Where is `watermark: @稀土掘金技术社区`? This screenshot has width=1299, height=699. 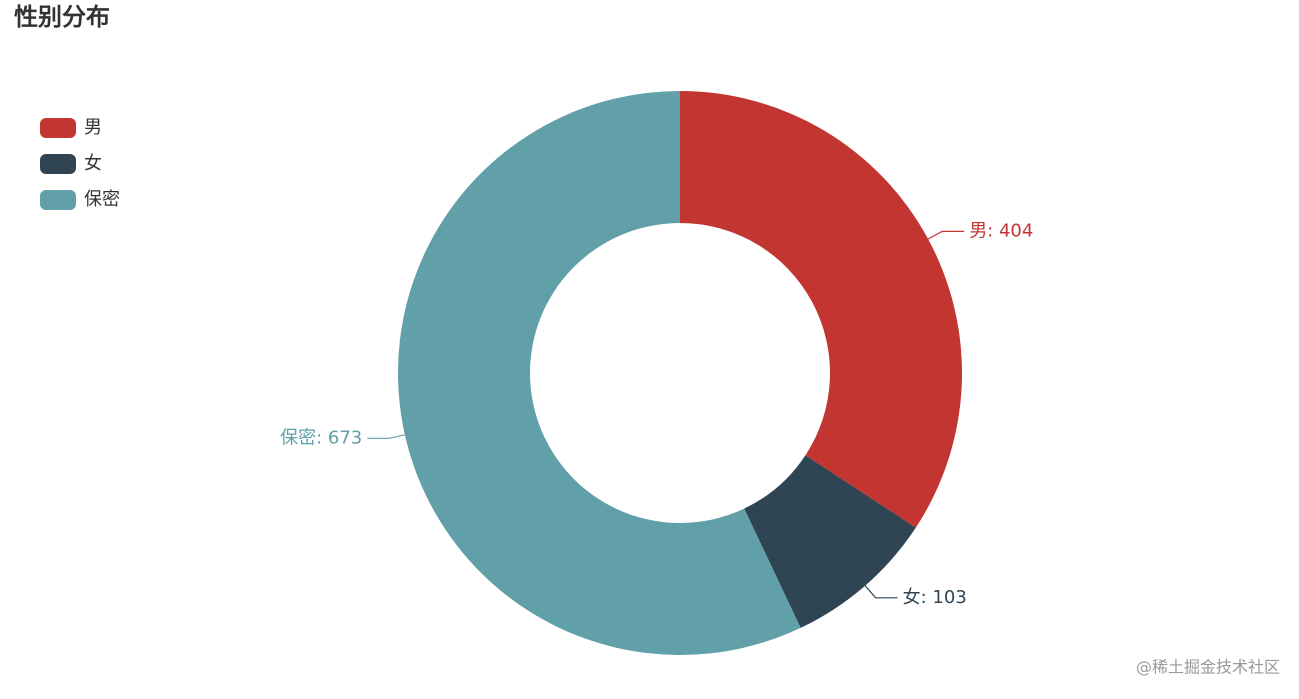 watermark: @稀土掘金技术社区 is located at coordinates (1208, 667).